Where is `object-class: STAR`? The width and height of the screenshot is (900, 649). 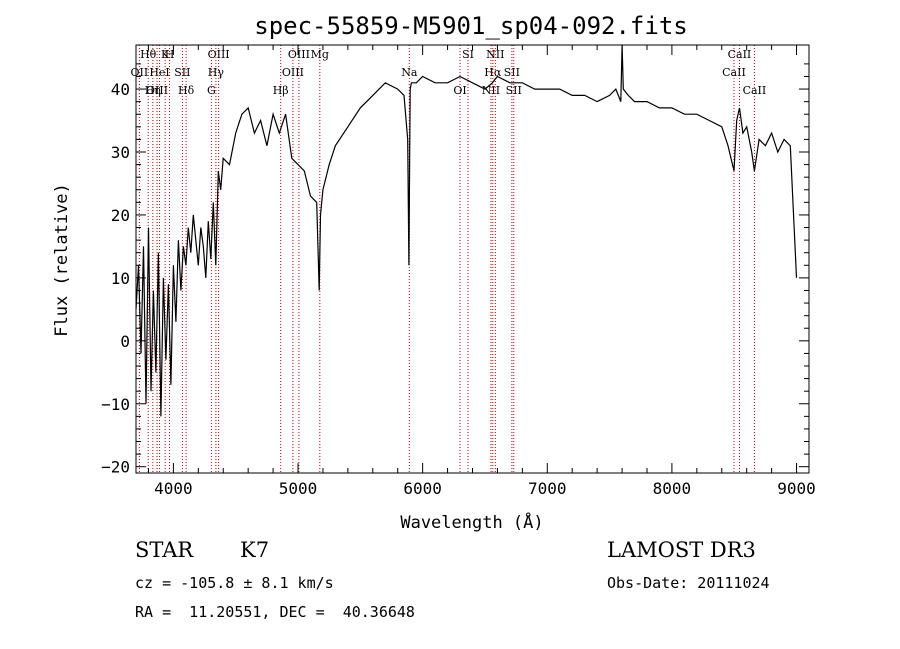
object-class: STAR is located at coordinates (164, 550).